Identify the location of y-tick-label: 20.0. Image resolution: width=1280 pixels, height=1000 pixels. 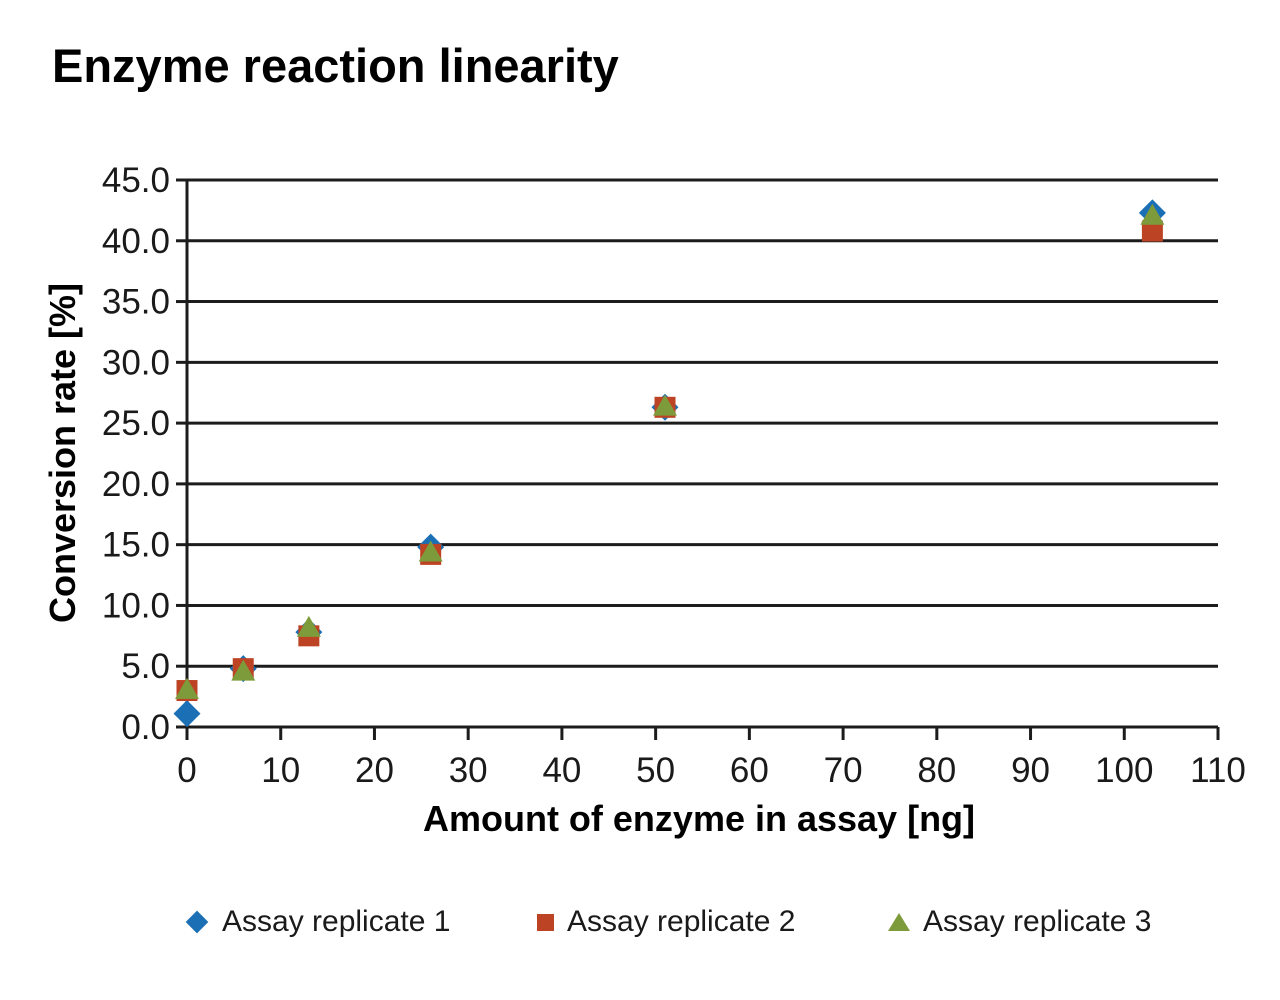
(136, 484).